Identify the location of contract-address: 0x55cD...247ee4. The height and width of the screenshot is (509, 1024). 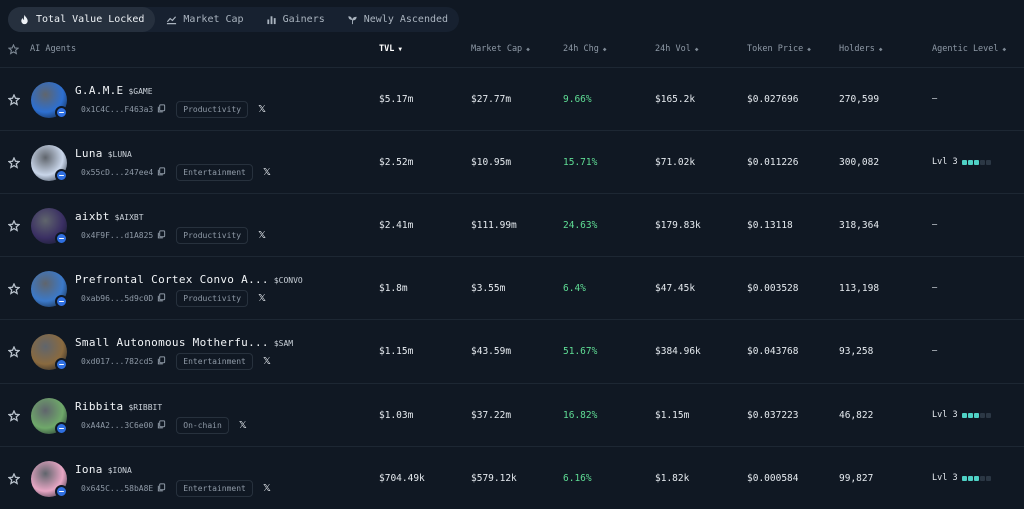
(123, 173).